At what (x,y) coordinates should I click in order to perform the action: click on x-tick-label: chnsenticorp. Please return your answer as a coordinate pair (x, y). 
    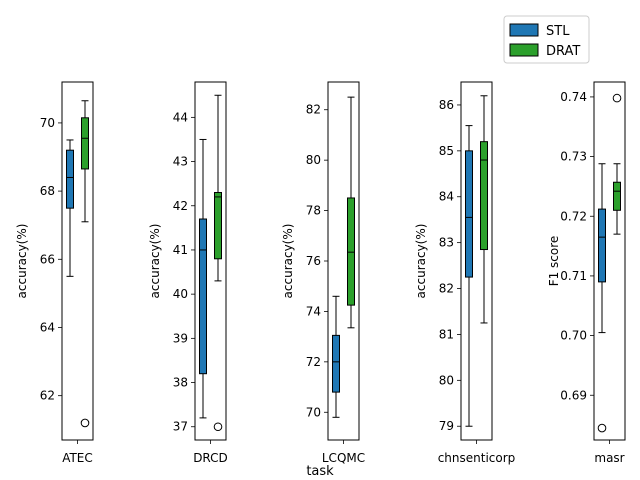
    Looking at the image, I should click on (477, 458).